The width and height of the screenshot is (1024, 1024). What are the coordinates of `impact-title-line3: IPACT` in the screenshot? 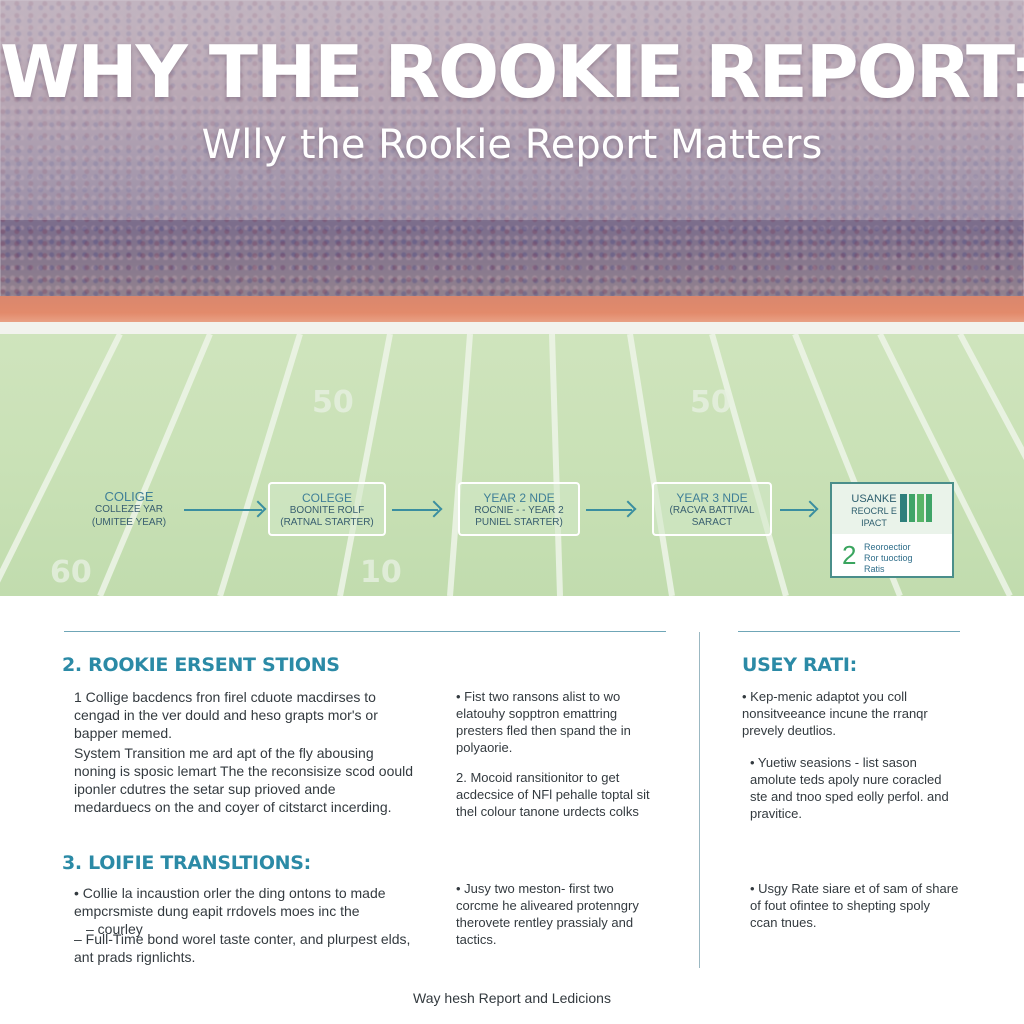 It's located at (874, 523).